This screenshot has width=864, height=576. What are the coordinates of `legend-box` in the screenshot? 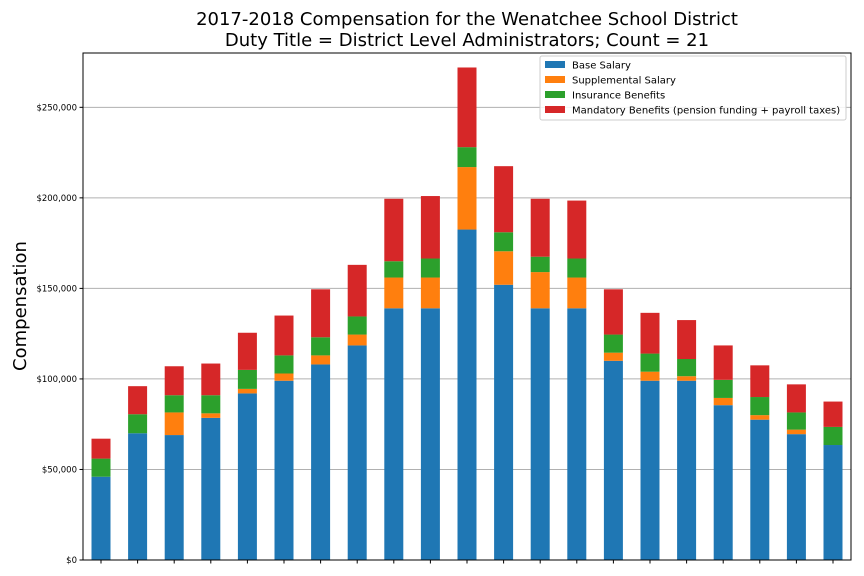 It's located at (693, 88).